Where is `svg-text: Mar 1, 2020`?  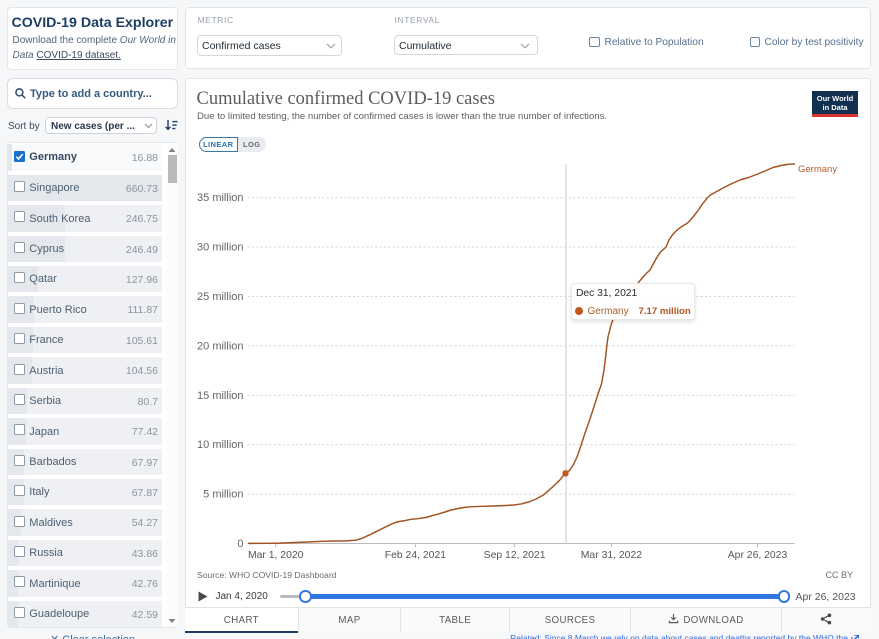 svg-text: Mar 1, 2020 is located at coordinates (276, 555).